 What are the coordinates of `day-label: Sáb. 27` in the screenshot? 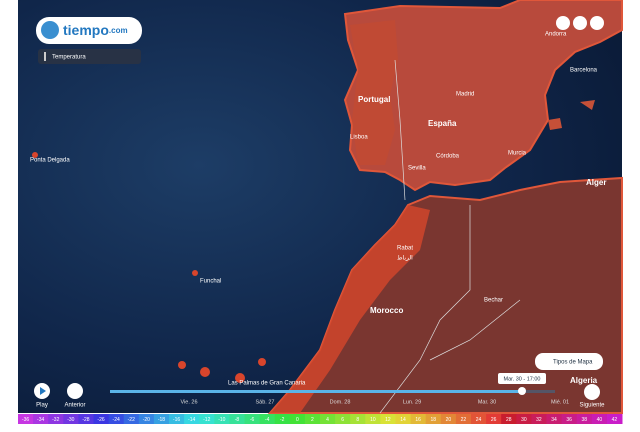 It's located at (265, 402).